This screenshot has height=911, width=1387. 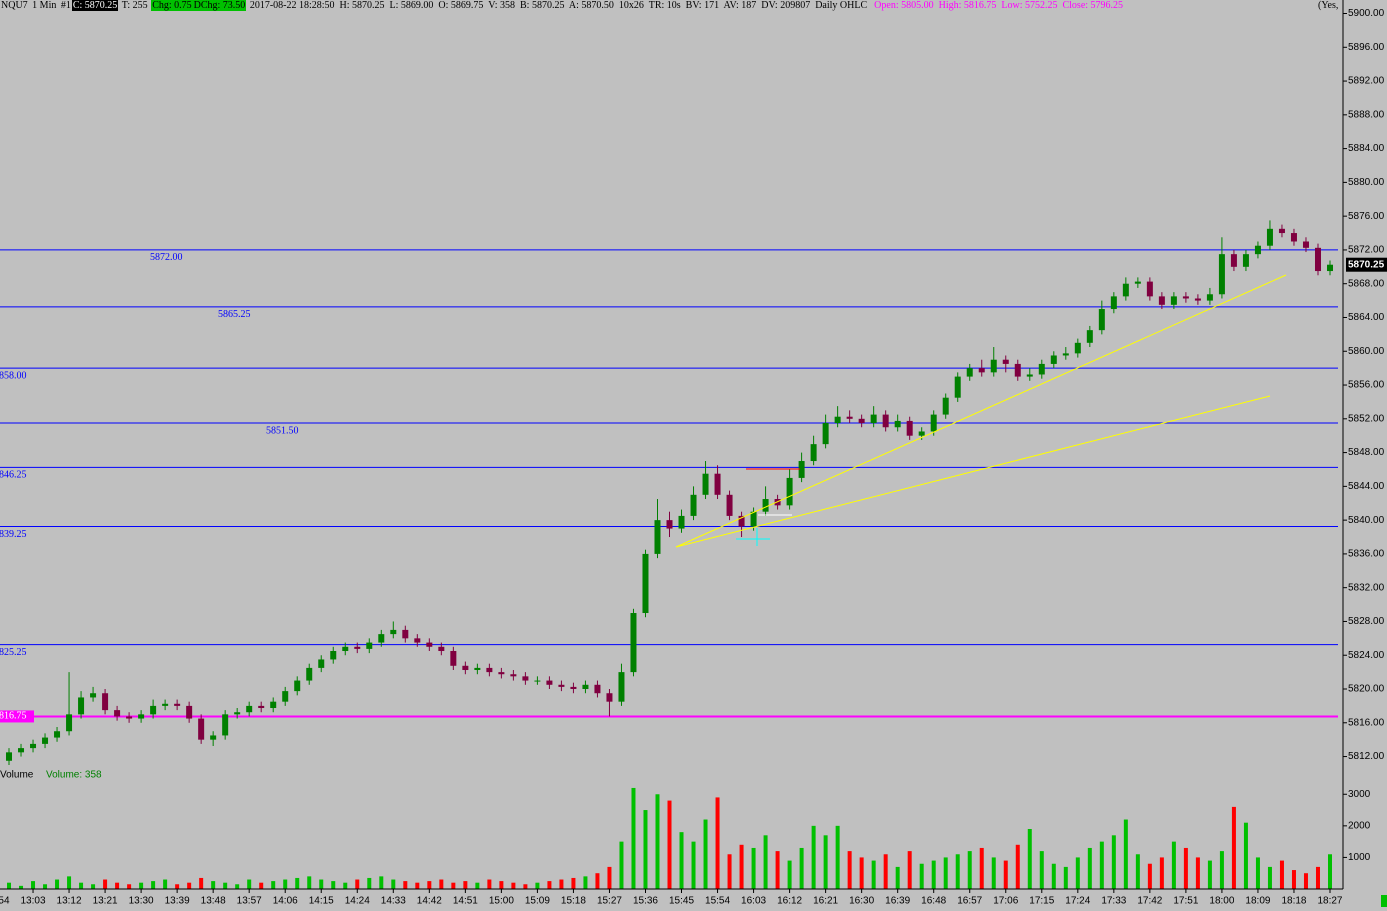 I want to click on volume-label: Volume: 358, so click(x=74, y=775).